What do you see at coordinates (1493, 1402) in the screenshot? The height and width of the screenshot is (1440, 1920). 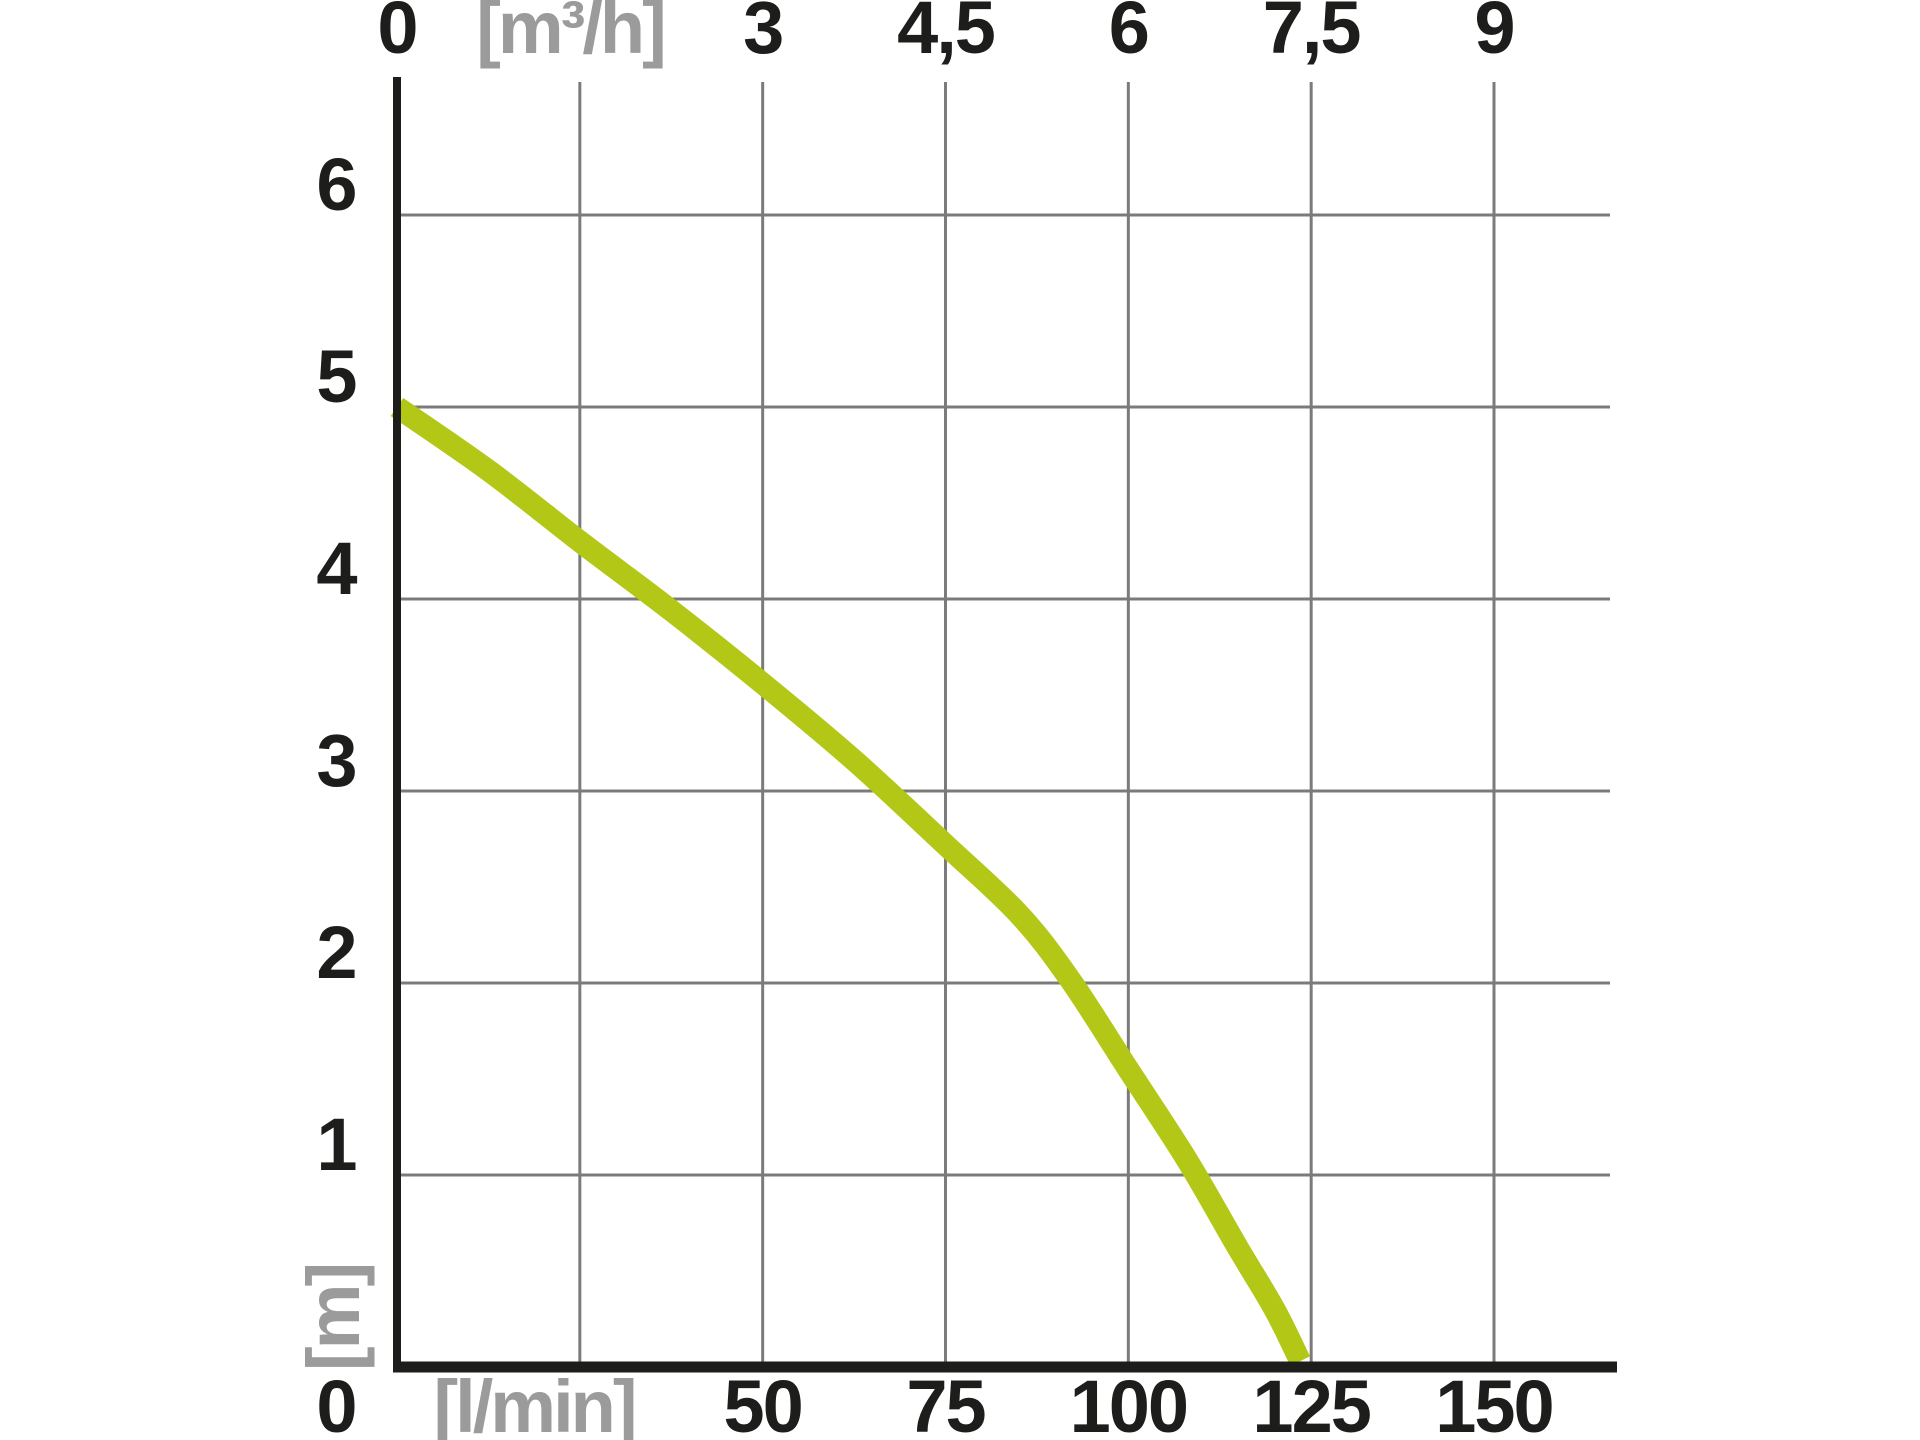 I see `bottom-axis-tick-label: 150` at bounding box center [1493, 1402].